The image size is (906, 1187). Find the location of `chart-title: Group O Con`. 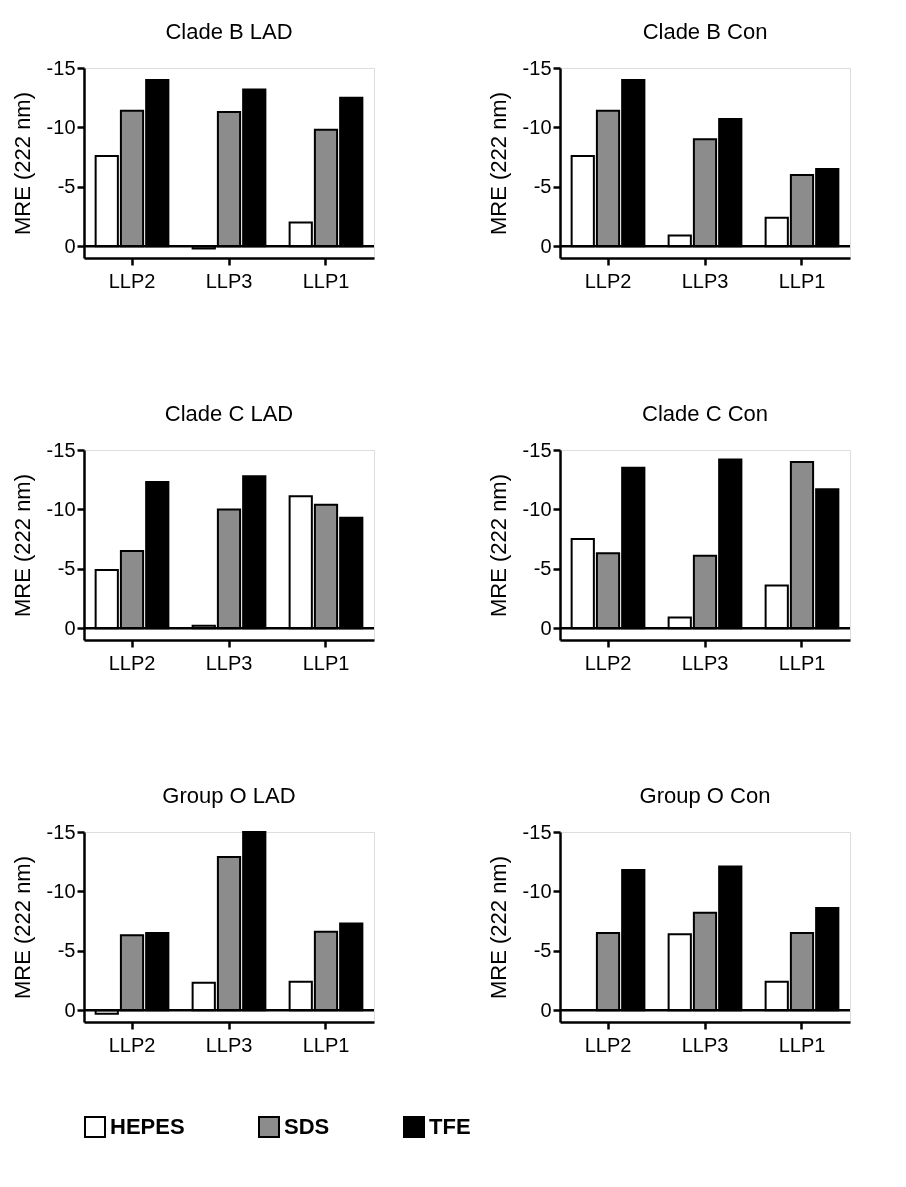

chart-title: Group O Con is located at coordinates (705, 795).